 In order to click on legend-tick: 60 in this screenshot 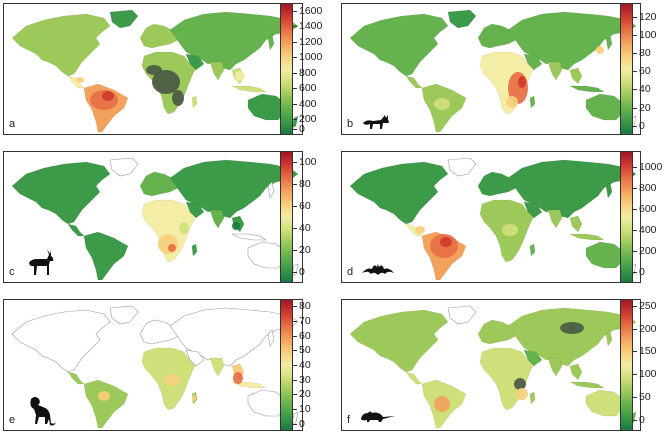, I will do `click(313, 336)`.